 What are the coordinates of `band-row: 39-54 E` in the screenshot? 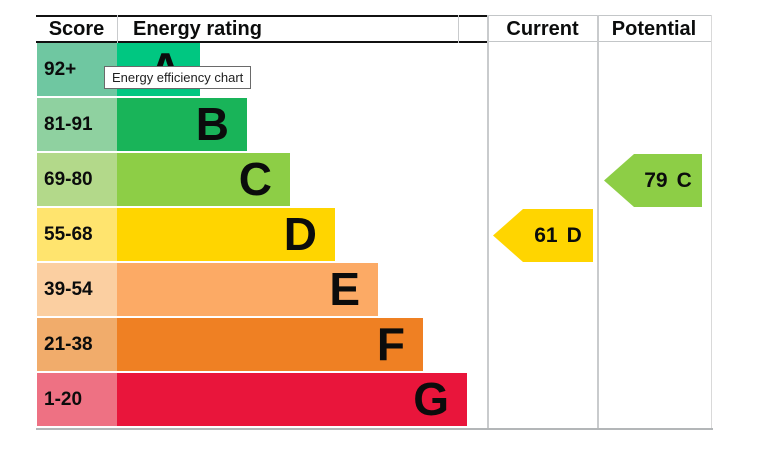 It's located at (252, 290).